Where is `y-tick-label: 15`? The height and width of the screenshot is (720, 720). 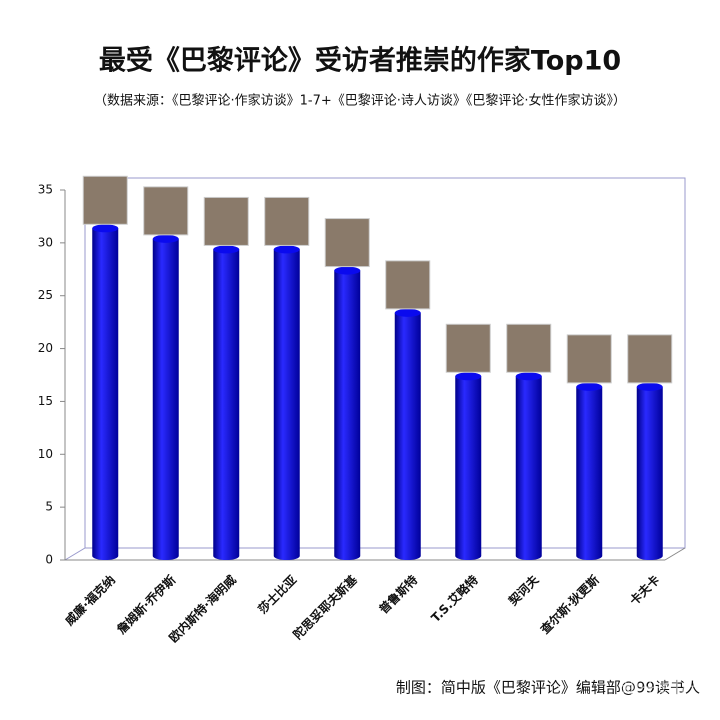
y-tick-label: 15 is located at coordinates (45, 401).